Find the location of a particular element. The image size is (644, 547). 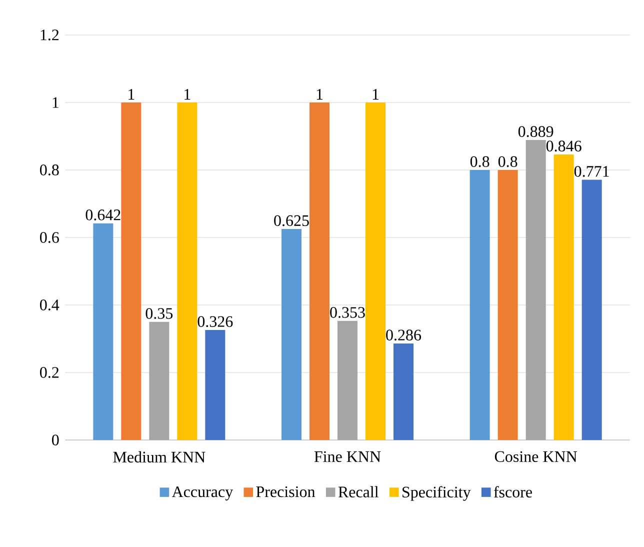

data-label: 0.286 is located at coordinates (404, 335).